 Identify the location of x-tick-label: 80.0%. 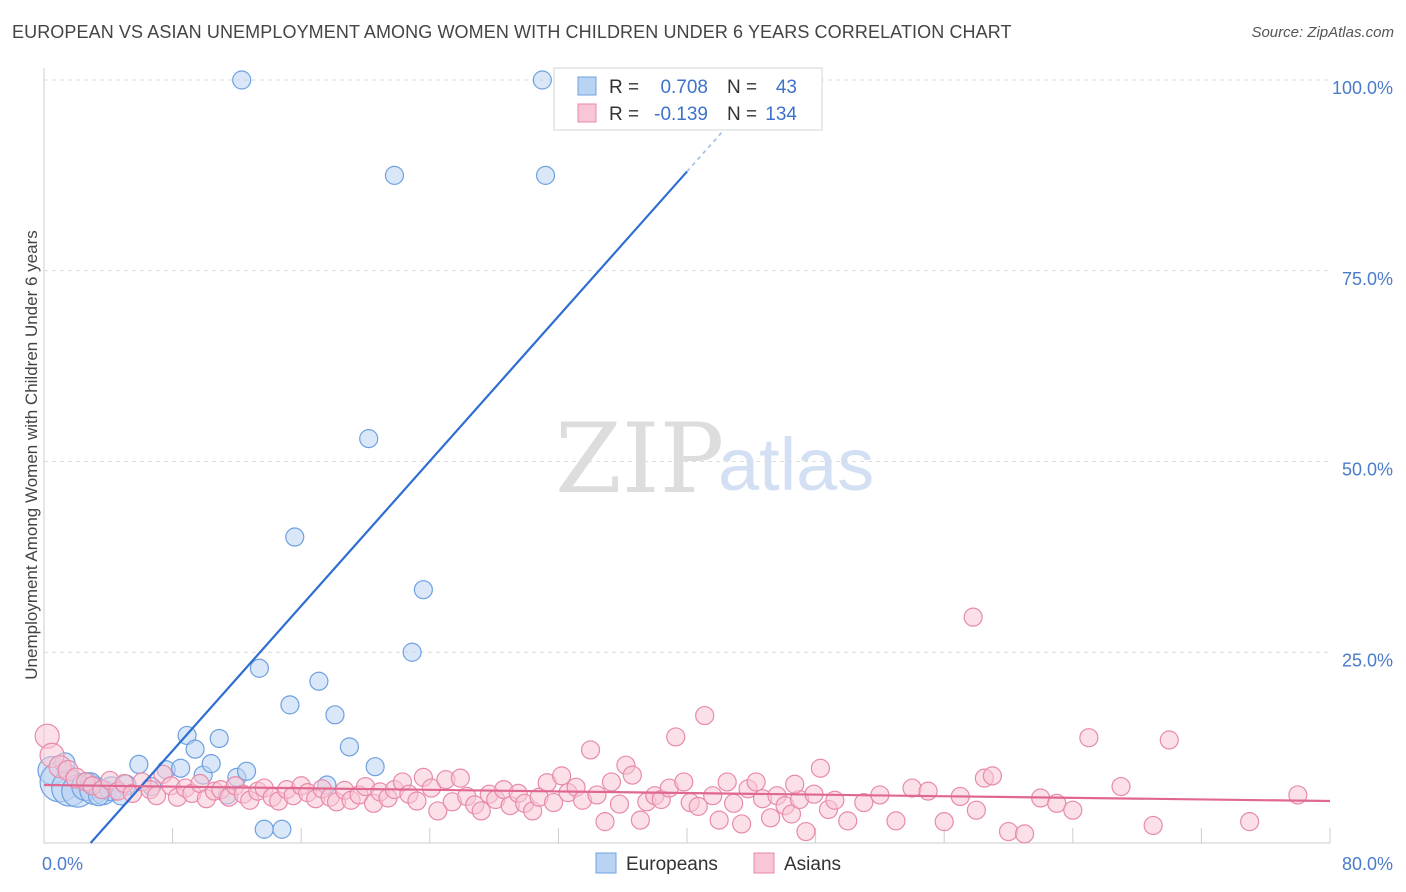
(1367, 864).